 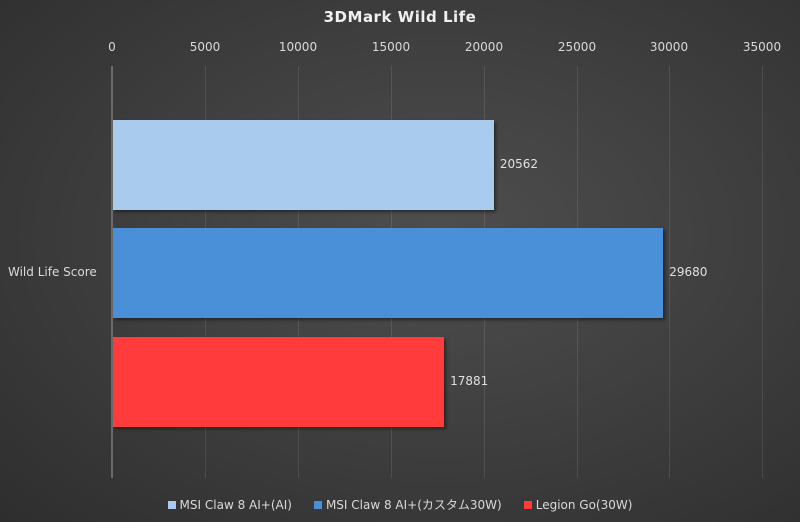 I want to click on x-tick-label: 25000, so click(x=577, y=47).